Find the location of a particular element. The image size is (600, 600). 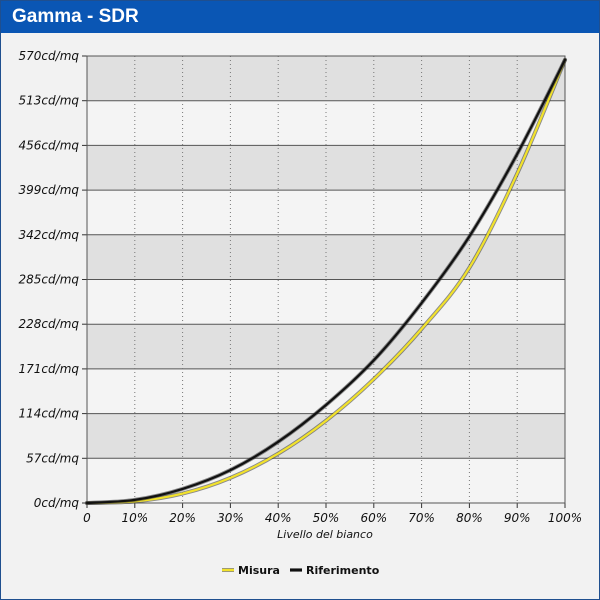

x-tick-label: 50% is located at coordinates (326, 518).